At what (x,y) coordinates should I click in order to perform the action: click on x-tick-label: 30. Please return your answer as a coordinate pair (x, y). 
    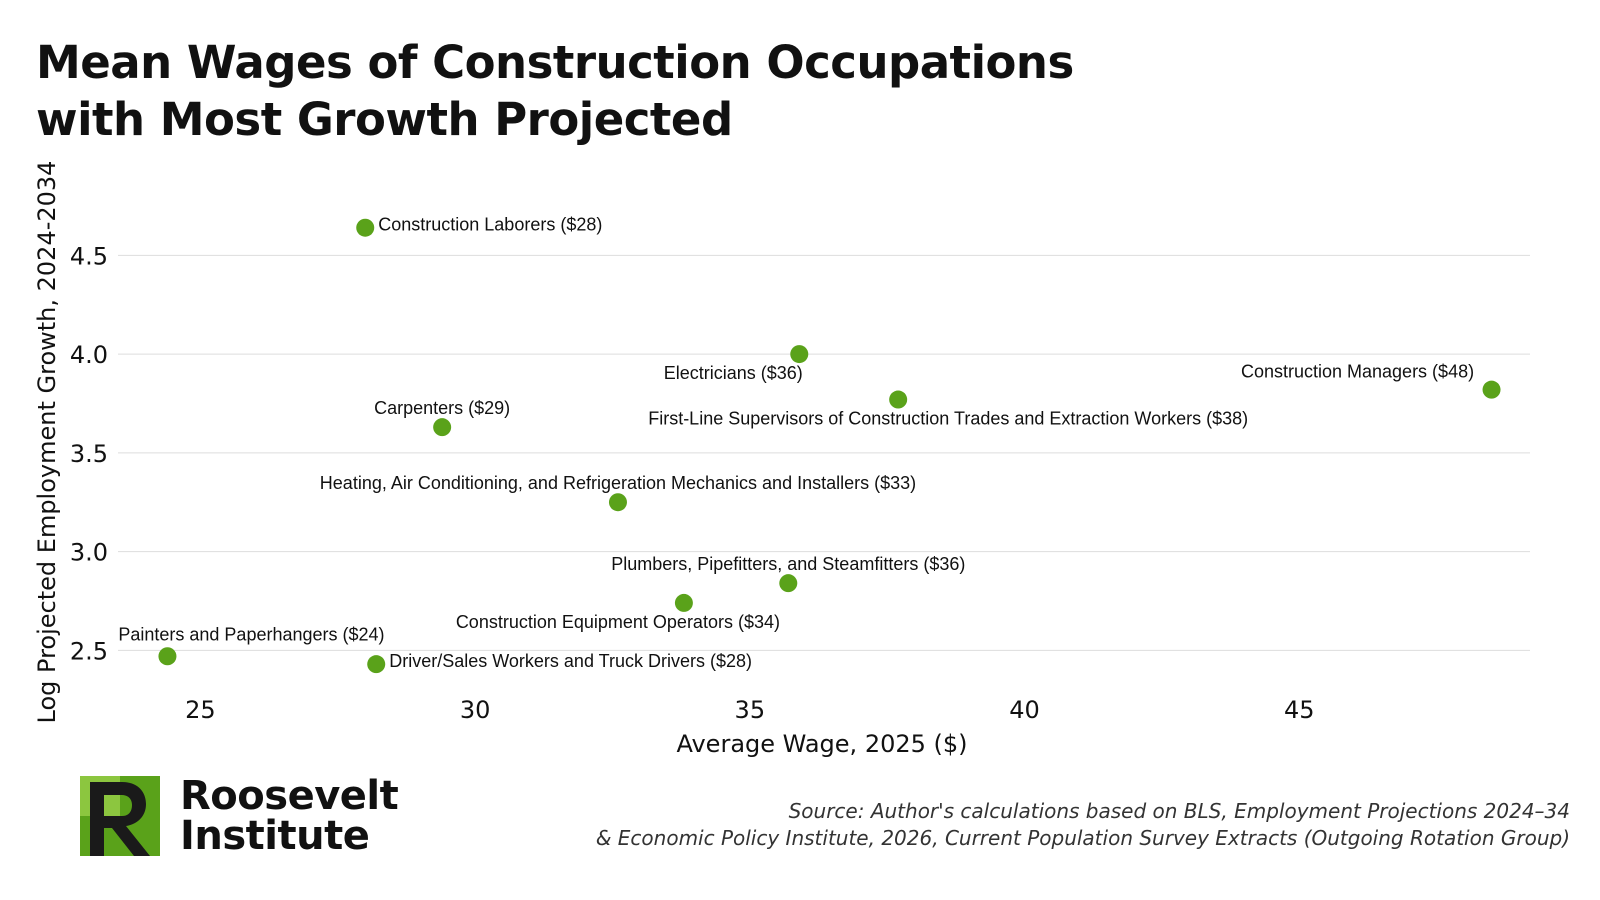
    Looking at the image, I should click on (475, 710).